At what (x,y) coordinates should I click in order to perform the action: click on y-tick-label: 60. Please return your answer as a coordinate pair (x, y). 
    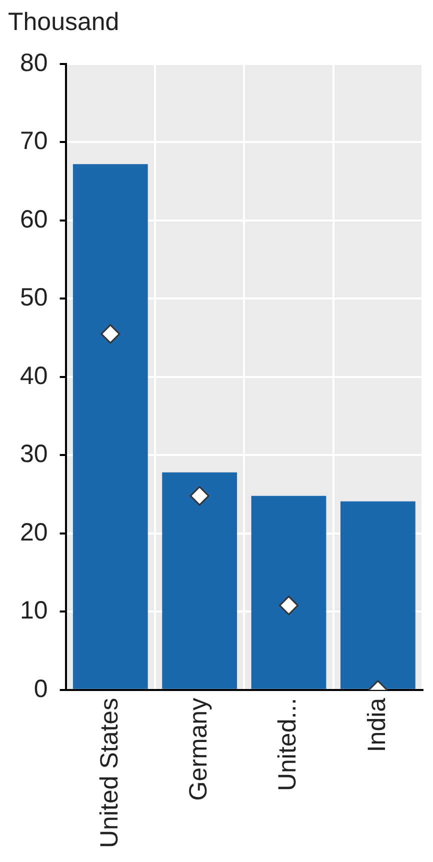
    Looking at the image, I should click on (34, 219).